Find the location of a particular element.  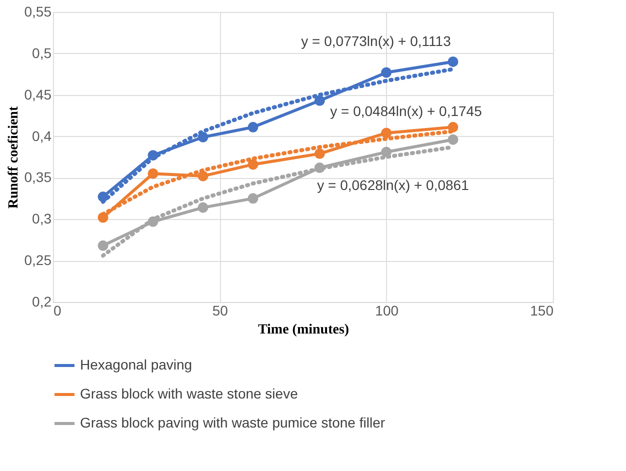

y-tick-label: 0,3 is located at coordinates (42, 218).